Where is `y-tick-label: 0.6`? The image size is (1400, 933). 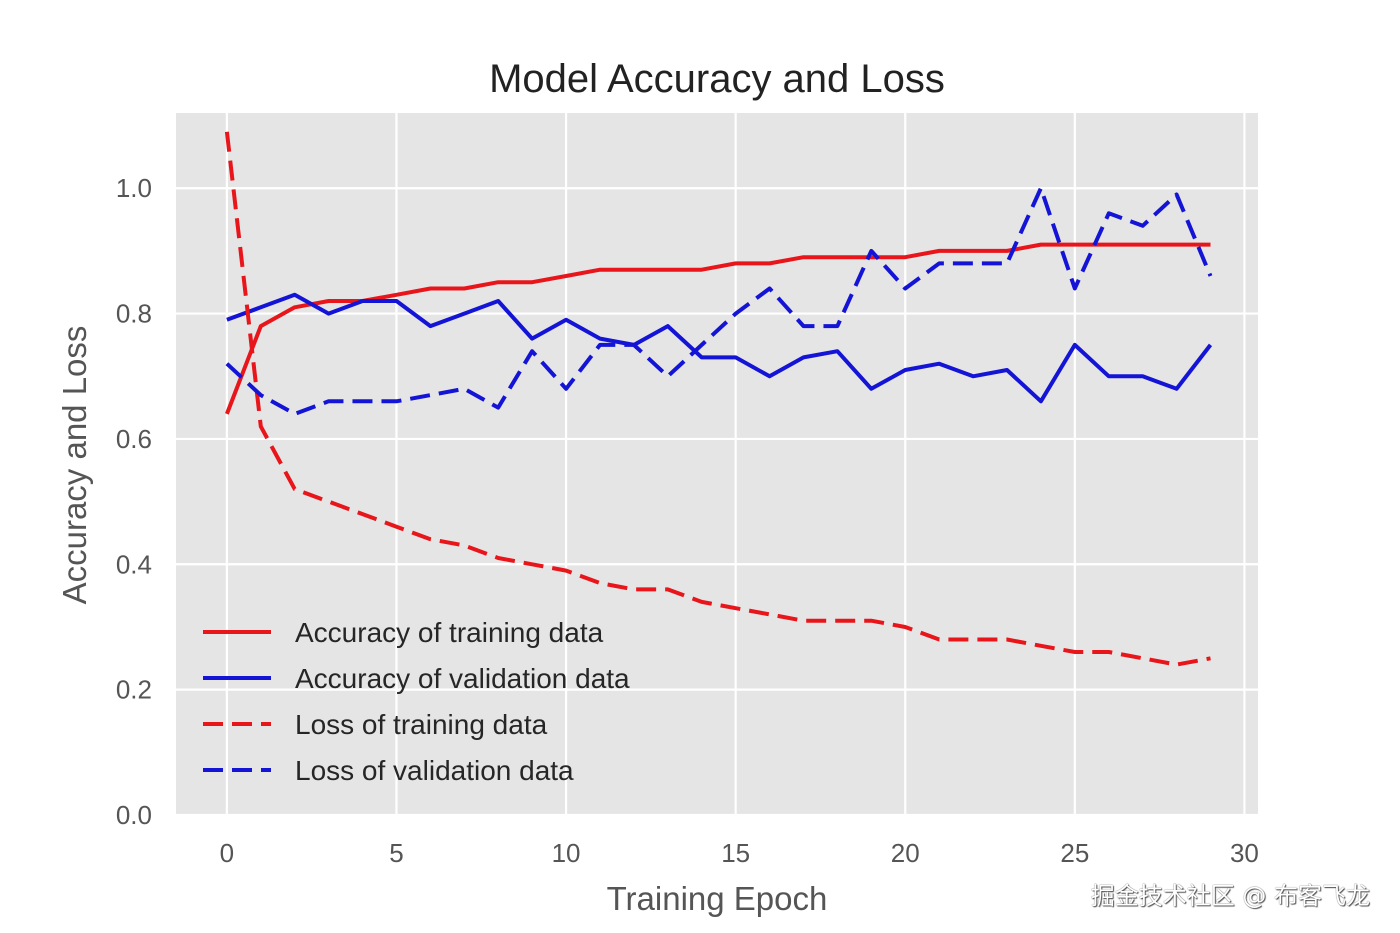 y-tick-label: 0.6 is located at coordinates (134, 439).